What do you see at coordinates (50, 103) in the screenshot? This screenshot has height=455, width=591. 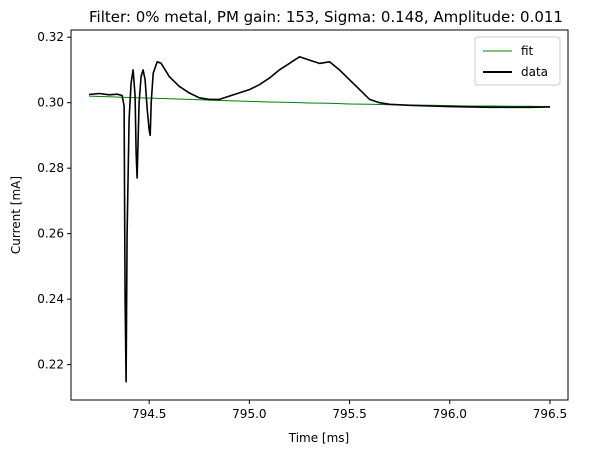 I see `y-tick-label: 0.30` at bounding box center [50, 103].